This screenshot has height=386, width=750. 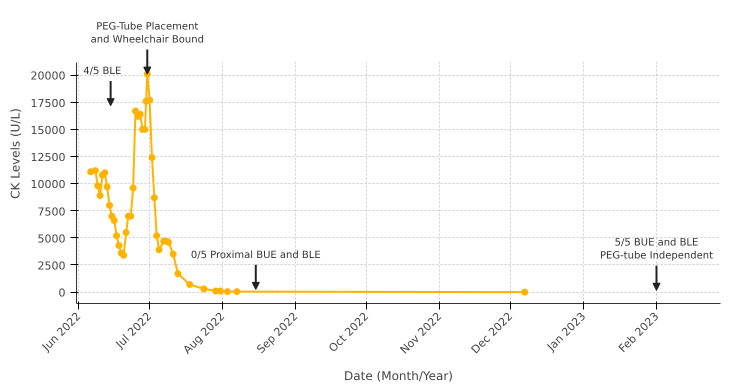 I want to click on x-axis-title: Date (Month/Year), so click(x=398, y=376).